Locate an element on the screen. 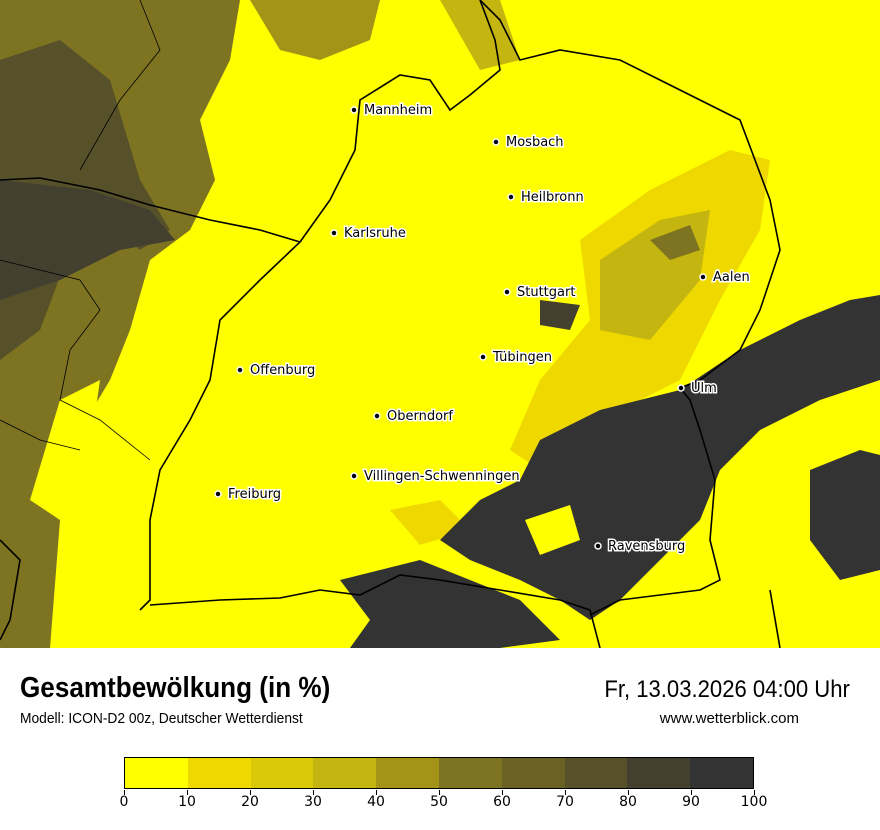 This screenshot has height=830, width=880. city-tübingen: Tübingen is located at coordinates (516, 358).